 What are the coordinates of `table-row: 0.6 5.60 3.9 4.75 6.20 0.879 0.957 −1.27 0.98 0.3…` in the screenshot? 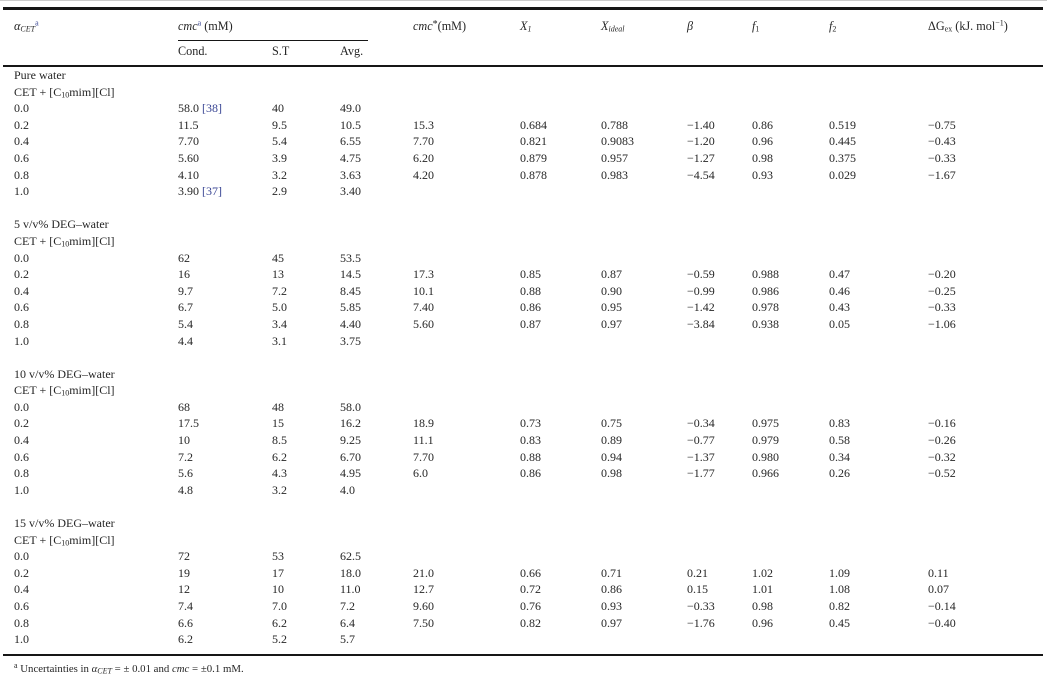 It's located at (523, 158).